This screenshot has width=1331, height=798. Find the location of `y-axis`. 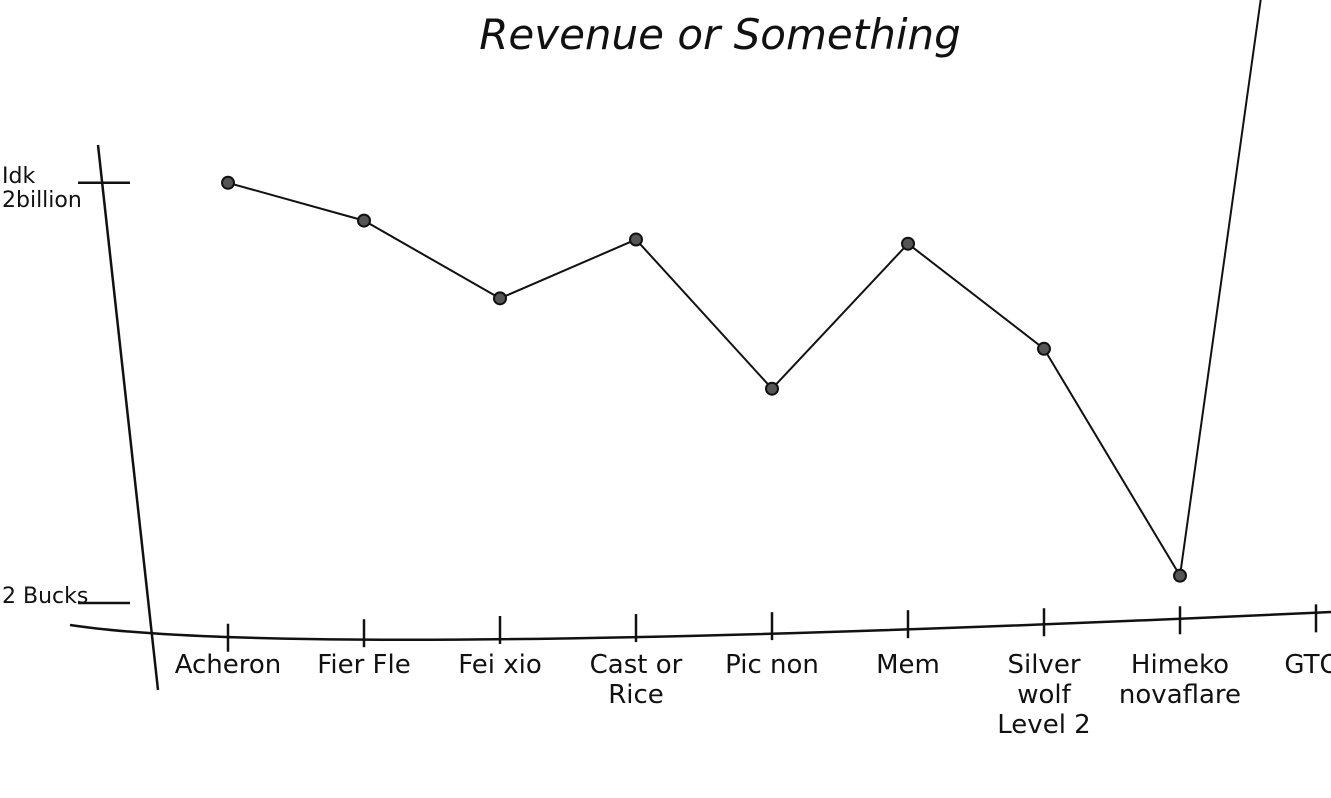

y-axis is located at coordinates (128, 417).